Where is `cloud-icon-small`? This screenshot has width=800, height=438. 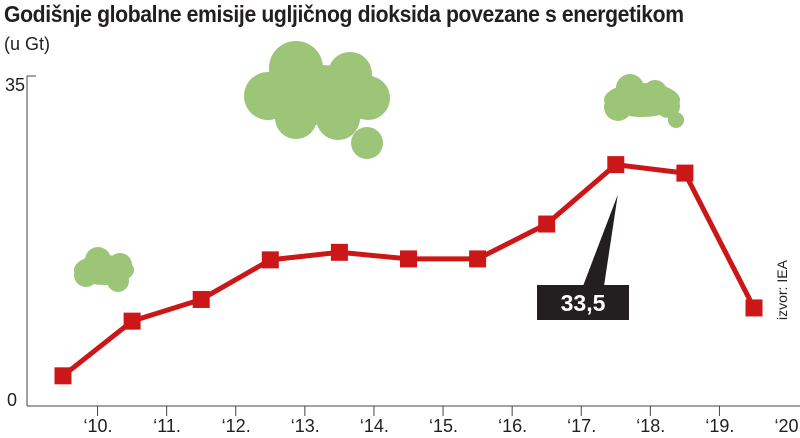 cloud-icon-small is located at coordinates (104, 269).